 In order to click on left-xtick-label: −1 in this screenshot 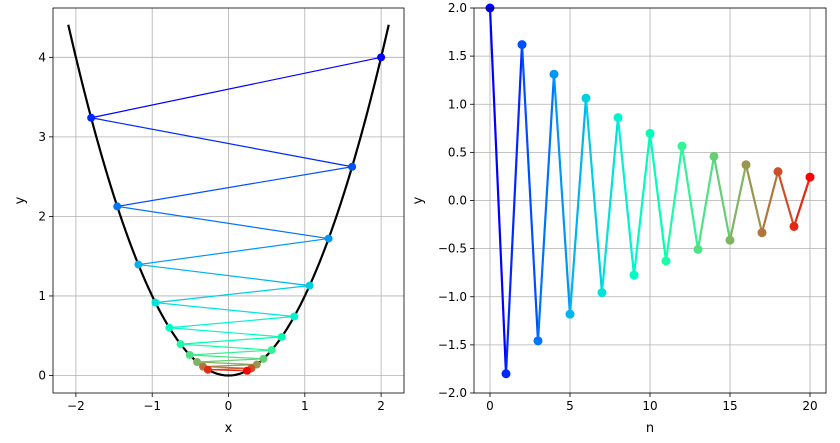, I will do `click(152, 406)`.